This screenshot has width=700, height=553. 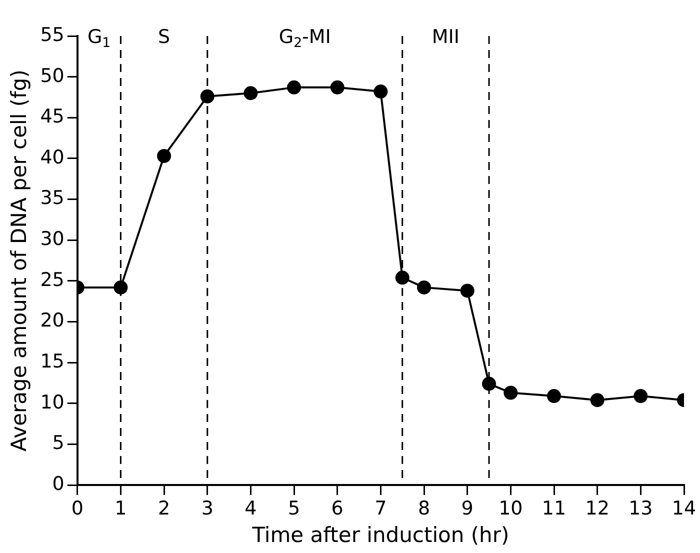 What do you see at coordinates (446, 37) in the screenshot?
I see `annotation: MII` at bounding box center [446, 37].